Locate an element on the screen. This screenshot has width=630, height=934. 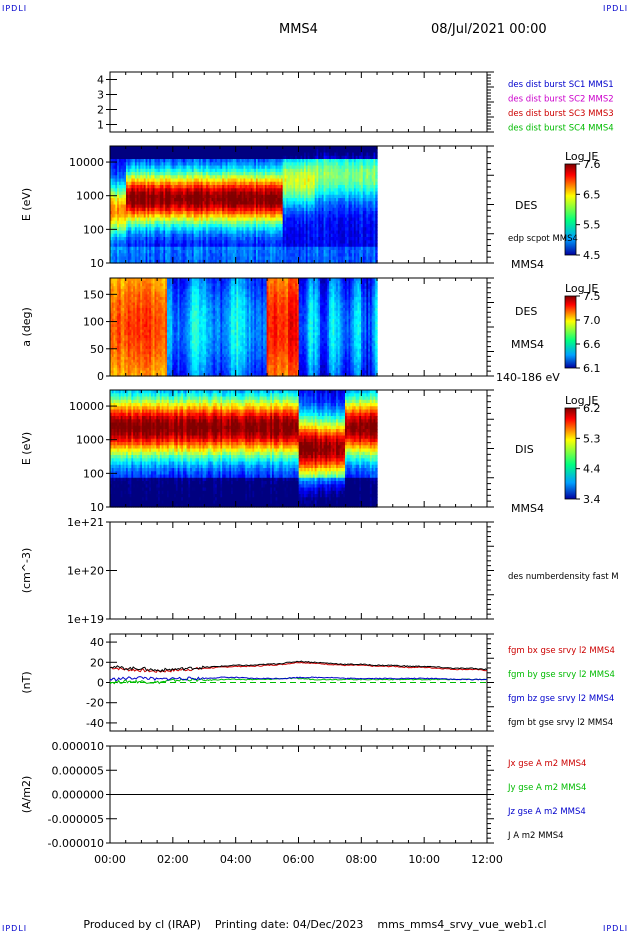
y-tick-label: 40 is located at coordinates (97, 642).